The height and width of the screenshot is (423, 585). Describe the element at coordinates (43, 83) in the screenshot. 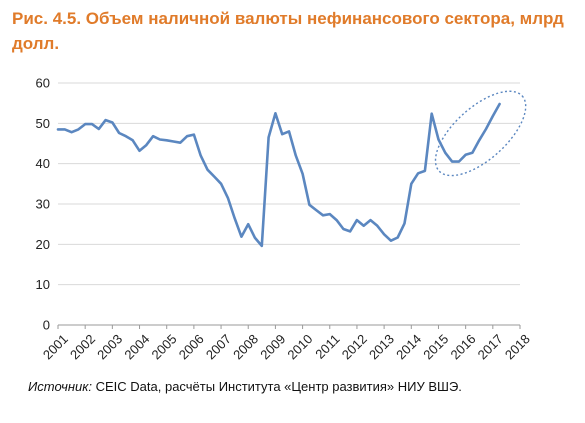

I see `y-tick-label: 60` at that location.